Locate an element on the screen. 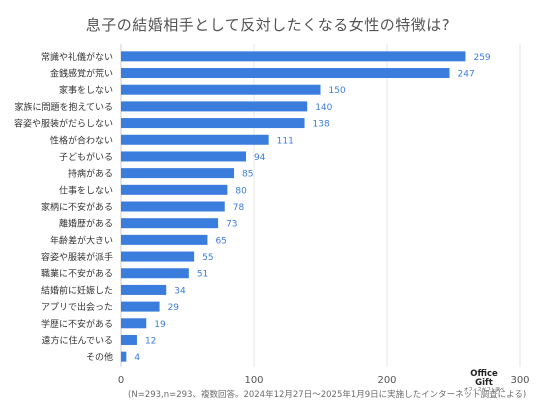 This screenshot has height=409, width=536. value-label: 19 is located at coordinates (160, 325).